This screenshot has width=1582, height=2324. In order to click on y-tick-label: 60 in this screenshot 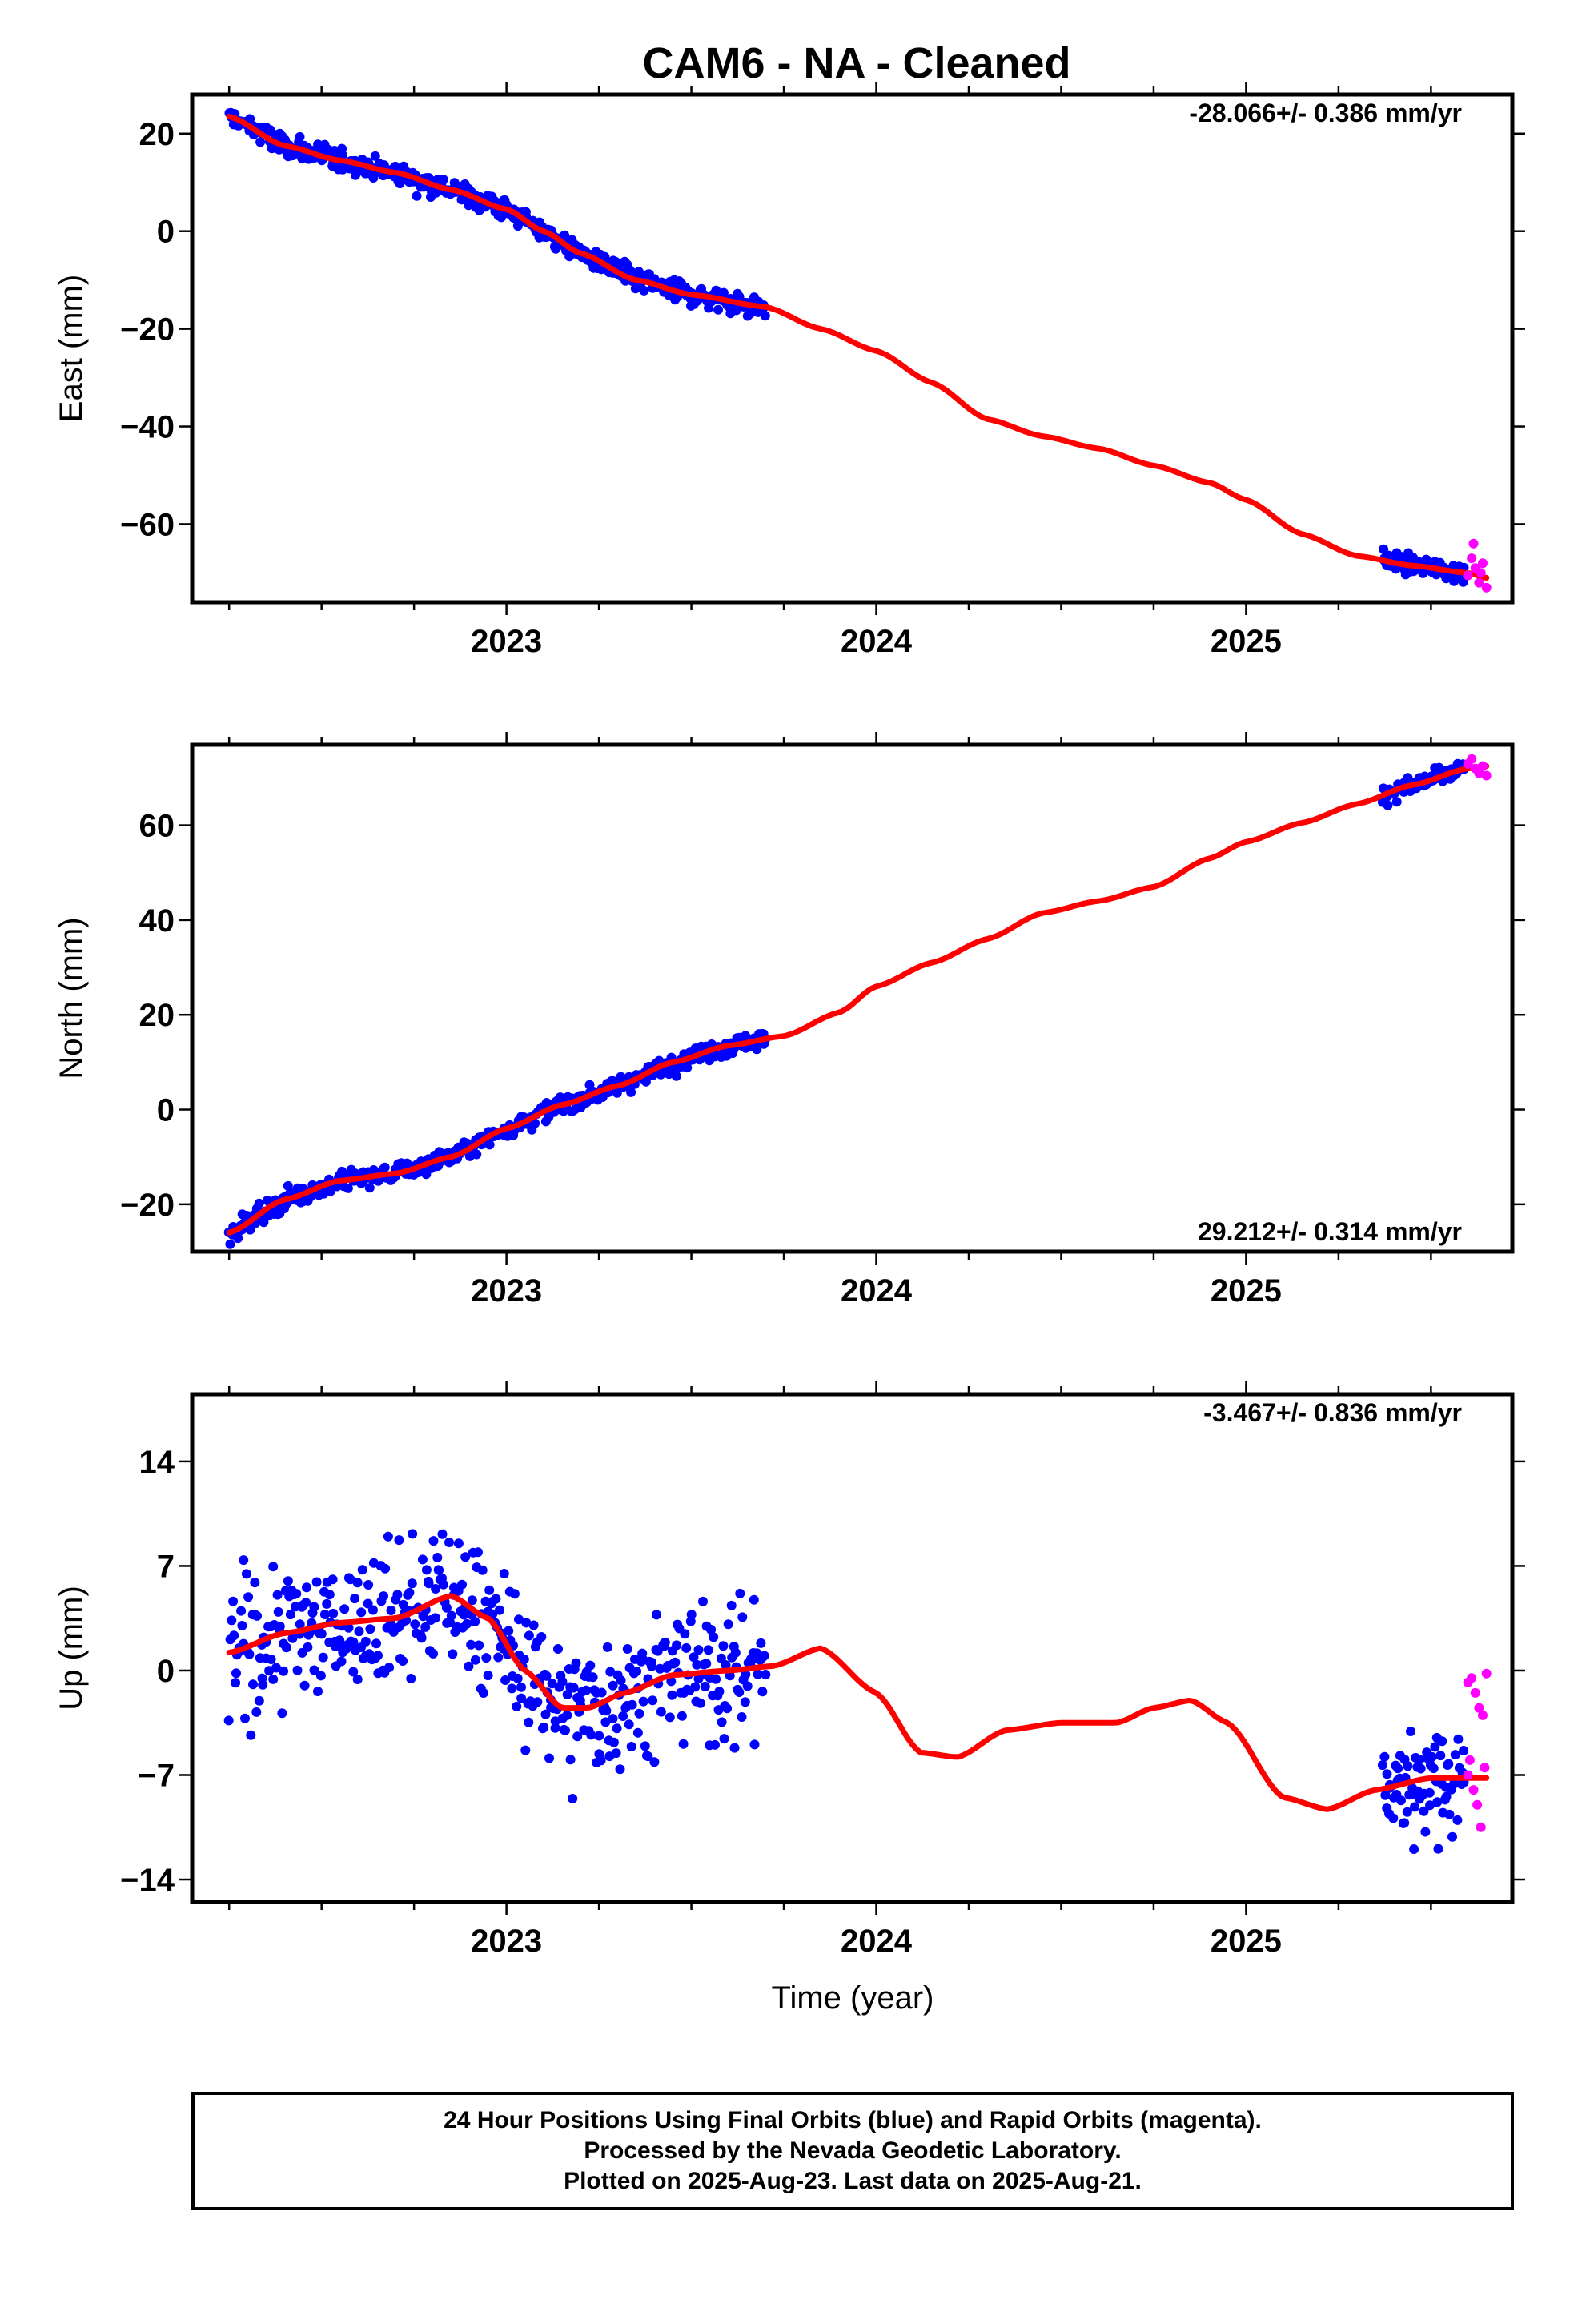, I will do `click(157, 826)`.